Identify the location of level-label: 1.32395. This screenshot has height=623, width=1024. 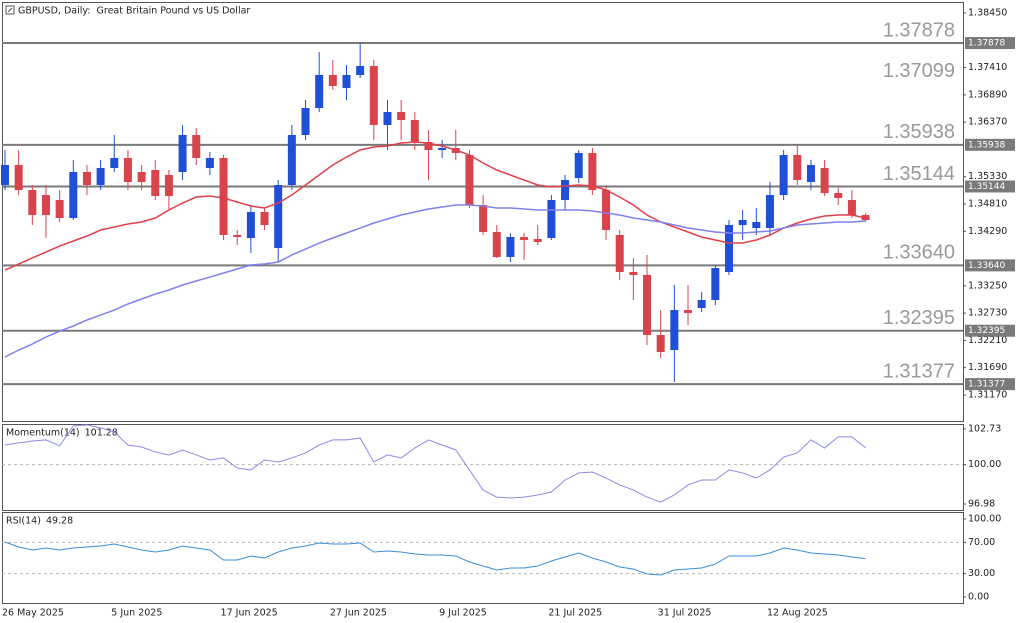
(919, 318).